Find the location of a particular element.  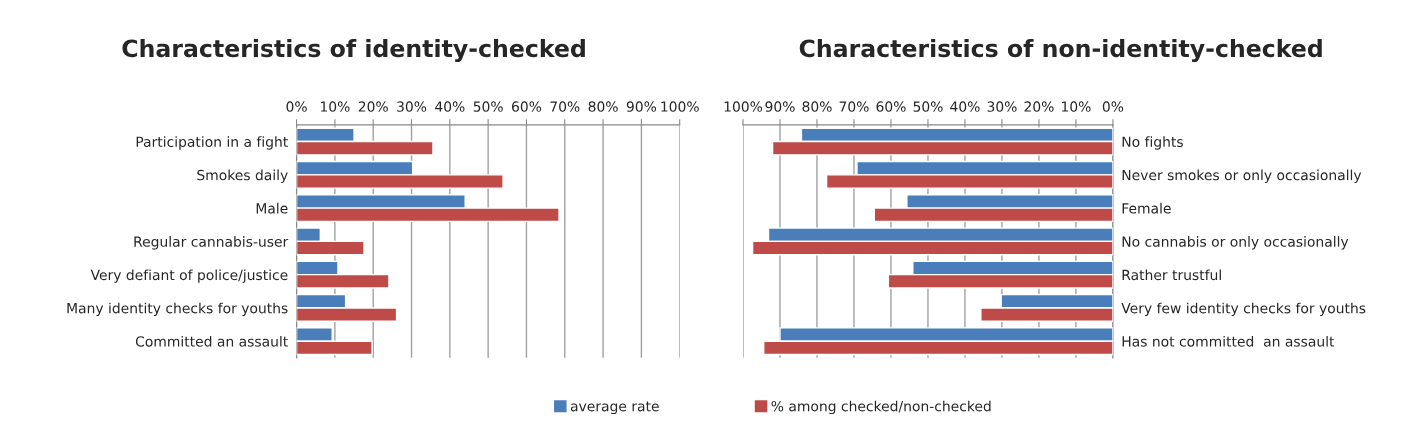

chart-title: Characteristics of non-identity-checked is located at coordinates (1060, 50).